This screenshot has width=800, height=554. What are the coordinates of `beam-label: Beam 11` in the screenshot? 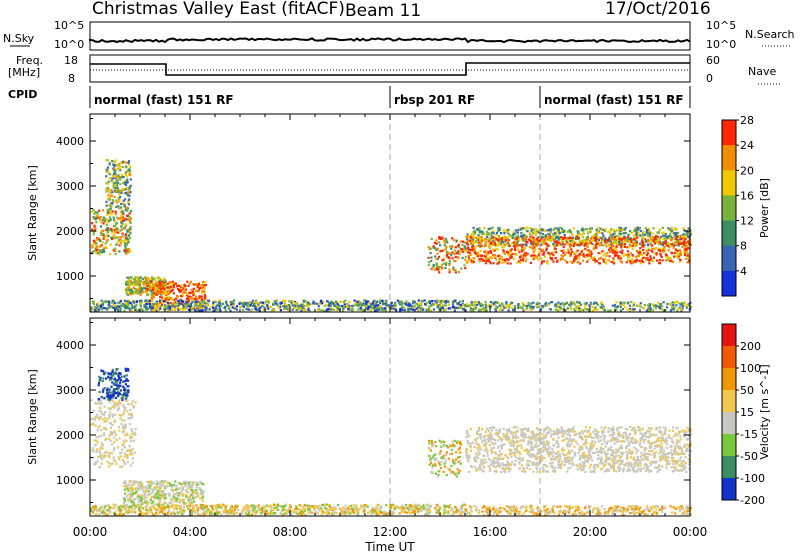 It's located at (383, 11).